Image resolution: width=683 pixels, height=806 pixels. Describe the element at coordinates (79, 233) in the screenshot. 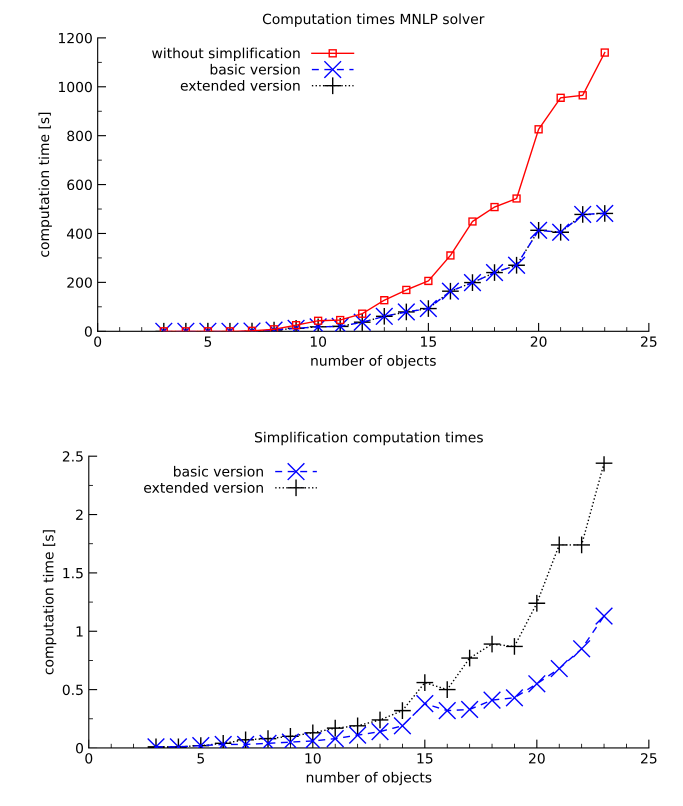

I see `y-tick-label: 400` at that location.